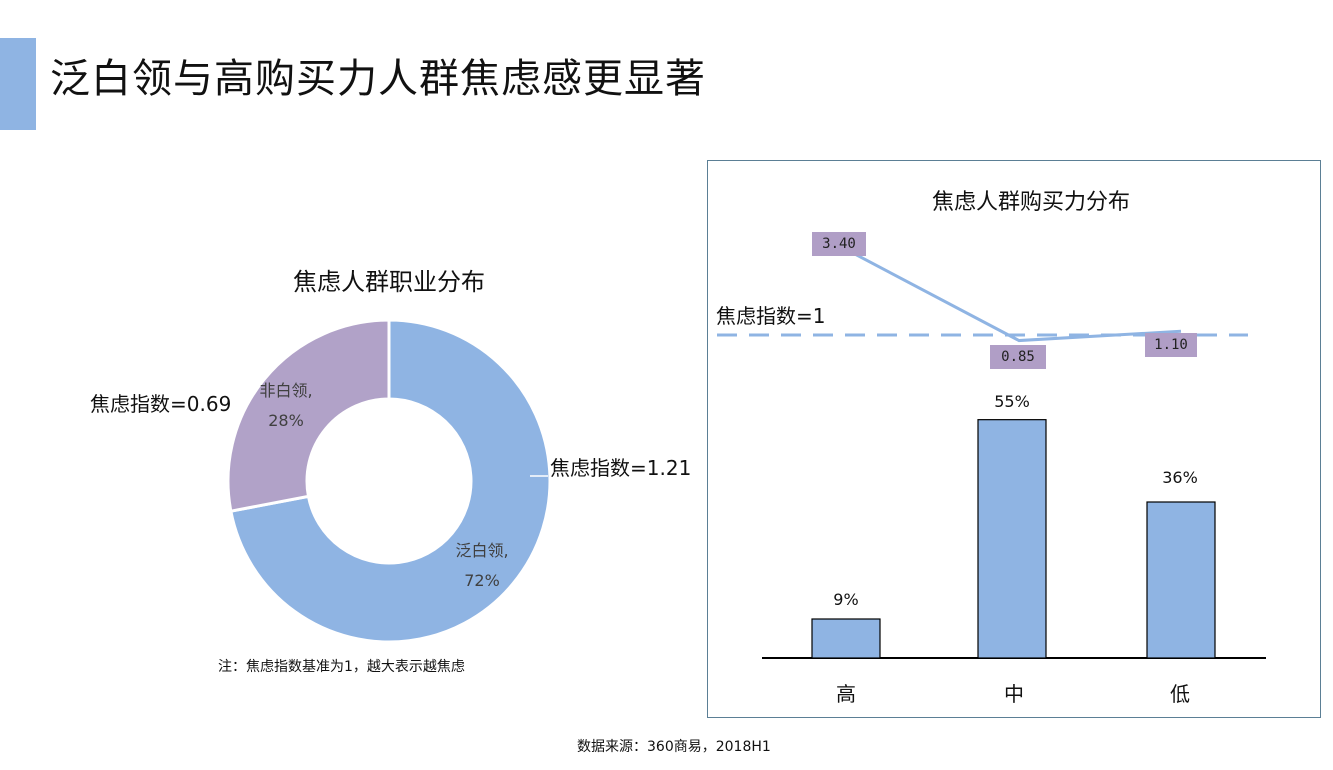  Describe the element at coordinates (1010, 293) in the screenshot. I see `index-line` at that location.